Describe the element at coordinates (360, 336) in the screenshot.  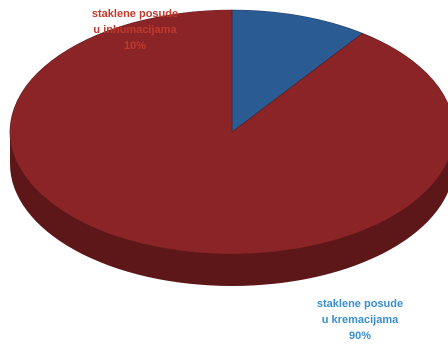
I see `slice-label-cremation-percent: 90%` at that location.